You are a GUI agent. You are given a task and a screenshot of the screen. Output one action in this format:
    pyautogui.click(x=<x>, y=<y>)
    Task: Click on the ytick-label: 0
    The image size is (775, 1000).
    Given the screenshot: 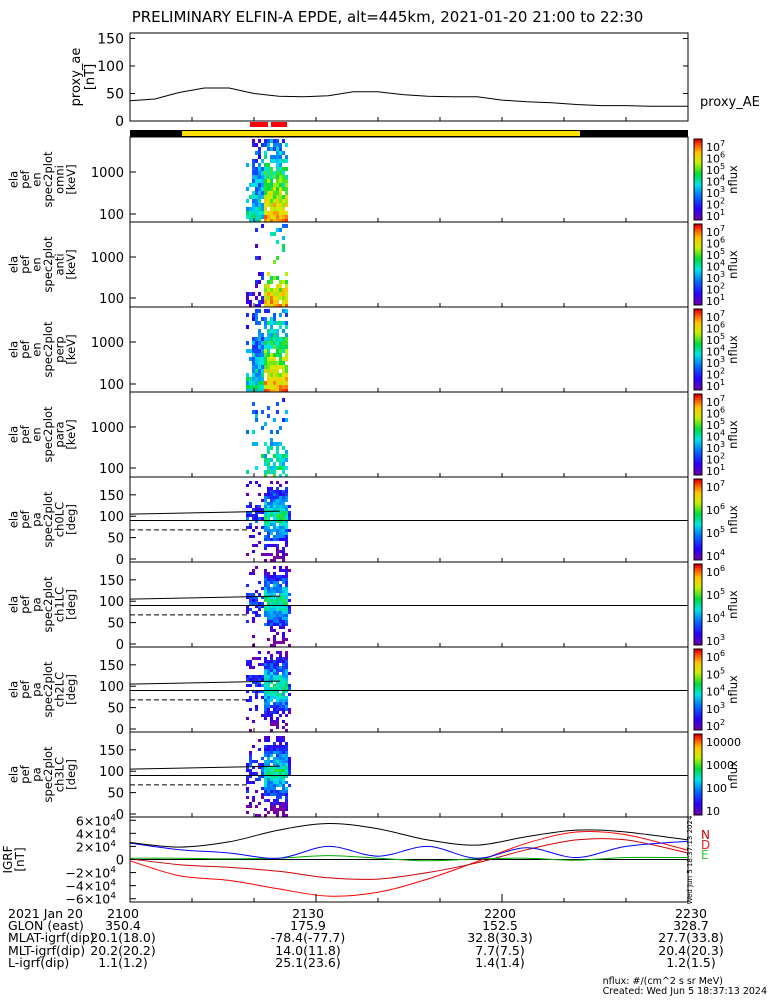 What is the action you would take?
    pyautogui.click(x=120, y=730)
    